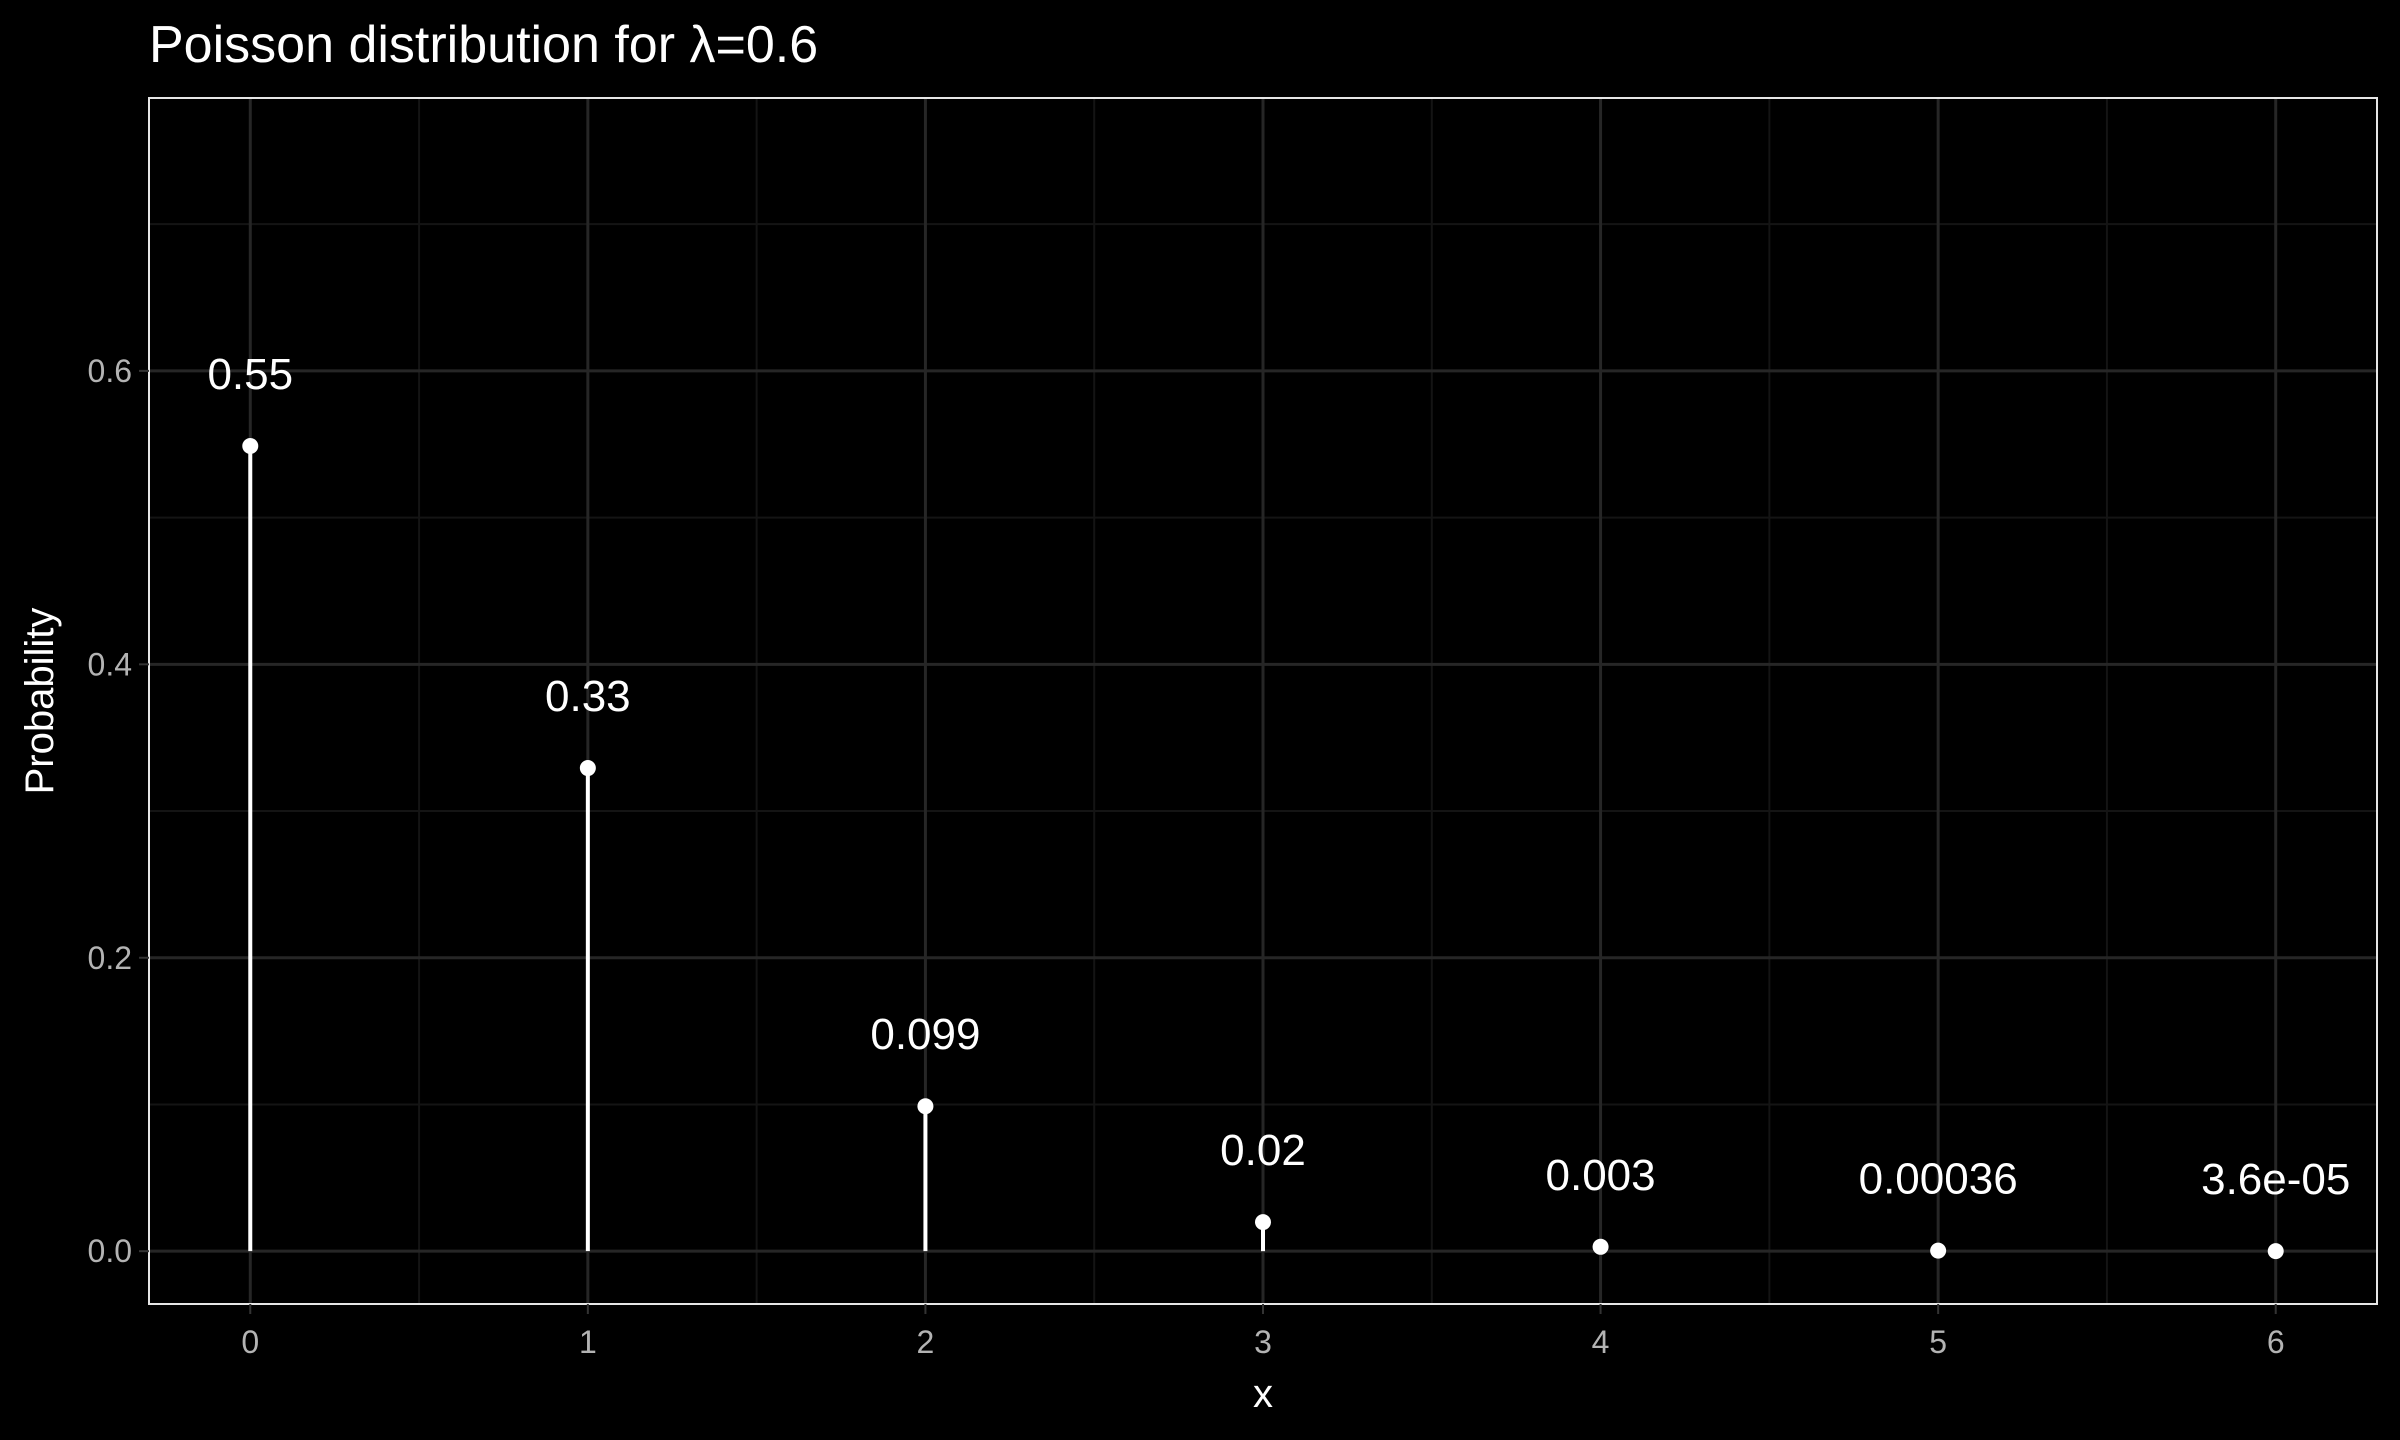 The height and width of the screenshot is (1440, 2400). Describe the element at coordinates (588, 696) in the screenshot. I see `data-label-x1: 0.33` at that location.